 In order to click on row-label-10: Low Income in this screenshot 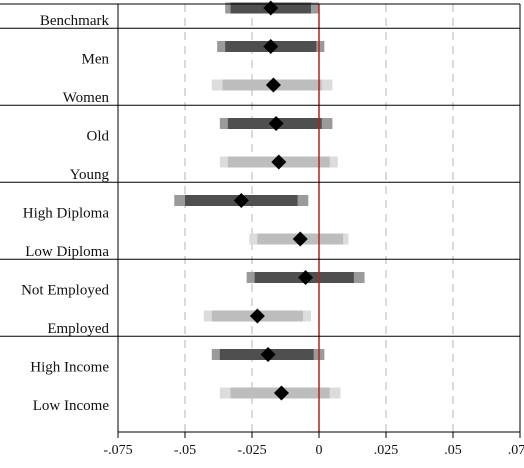, I will do `click(71, 406)`.